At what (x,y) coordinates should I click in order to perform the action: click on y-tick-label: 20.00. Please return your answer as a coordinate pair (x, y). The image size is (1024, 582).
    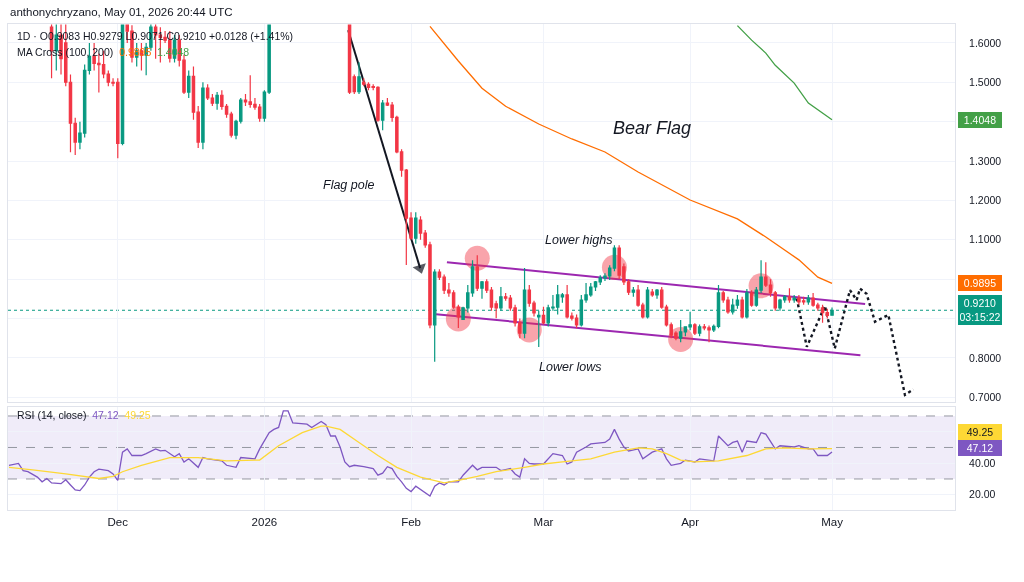
    Looking at the image, I should click on (982, 494).